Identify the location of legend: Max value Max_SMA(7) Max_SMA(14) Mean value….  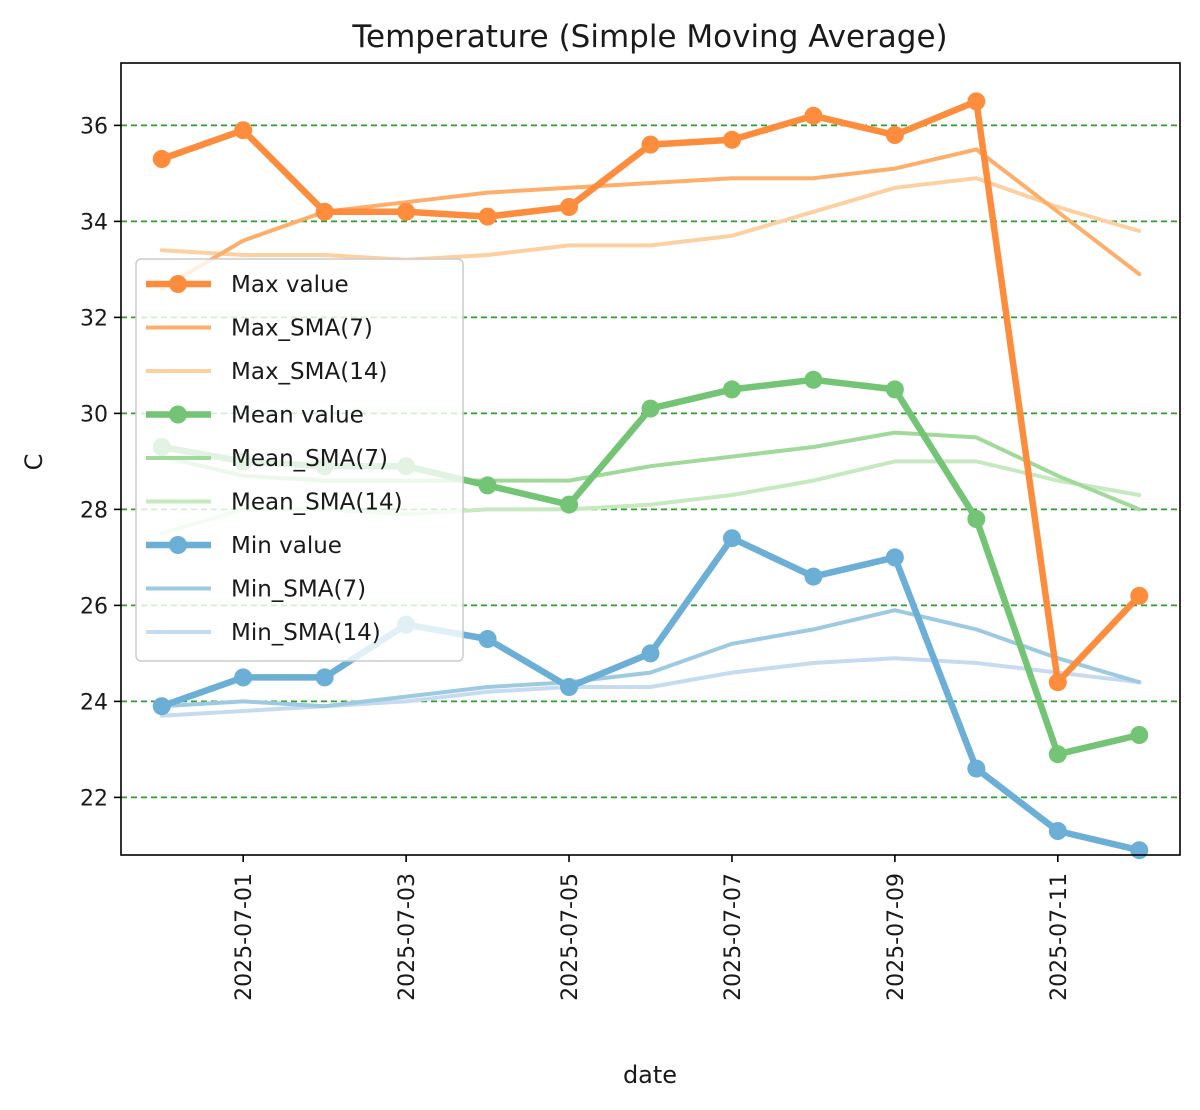
(299, 460).